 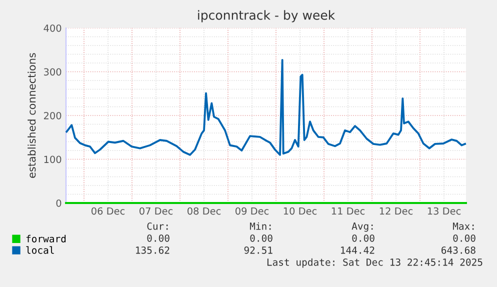 I want to click on text: 135.62, so click(x=153, y=250).